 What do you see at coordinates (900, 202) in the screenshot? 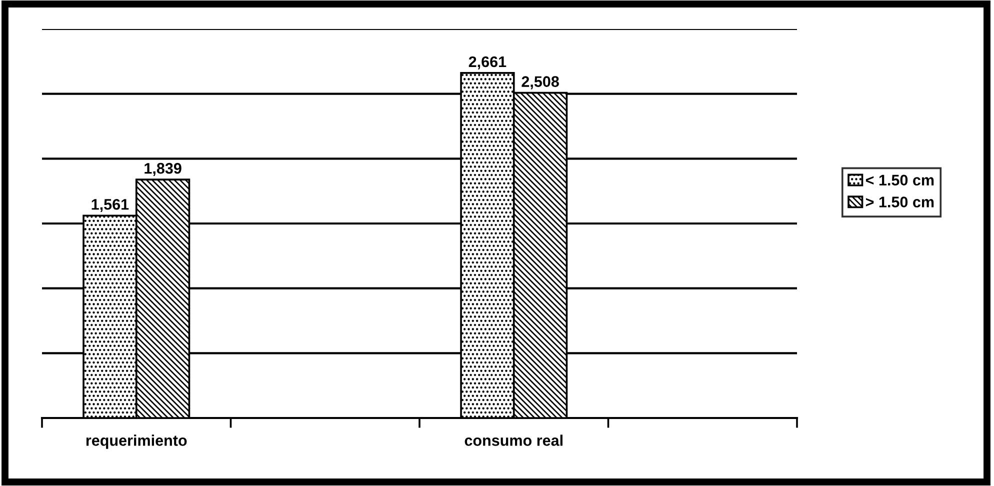
I see `legend-label: > 1.50 cm` at bounding box center [900, 202].